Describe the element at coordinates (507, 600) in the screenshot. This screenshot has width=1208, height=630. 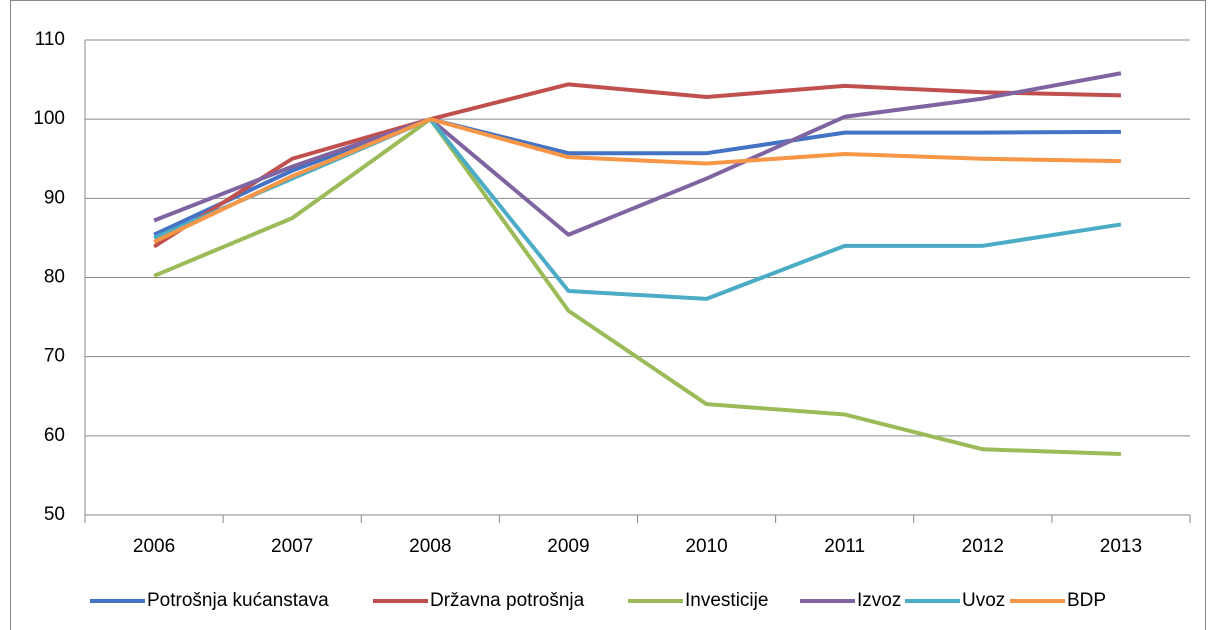
I see `legend-label: Državna potrošnja` at that location.